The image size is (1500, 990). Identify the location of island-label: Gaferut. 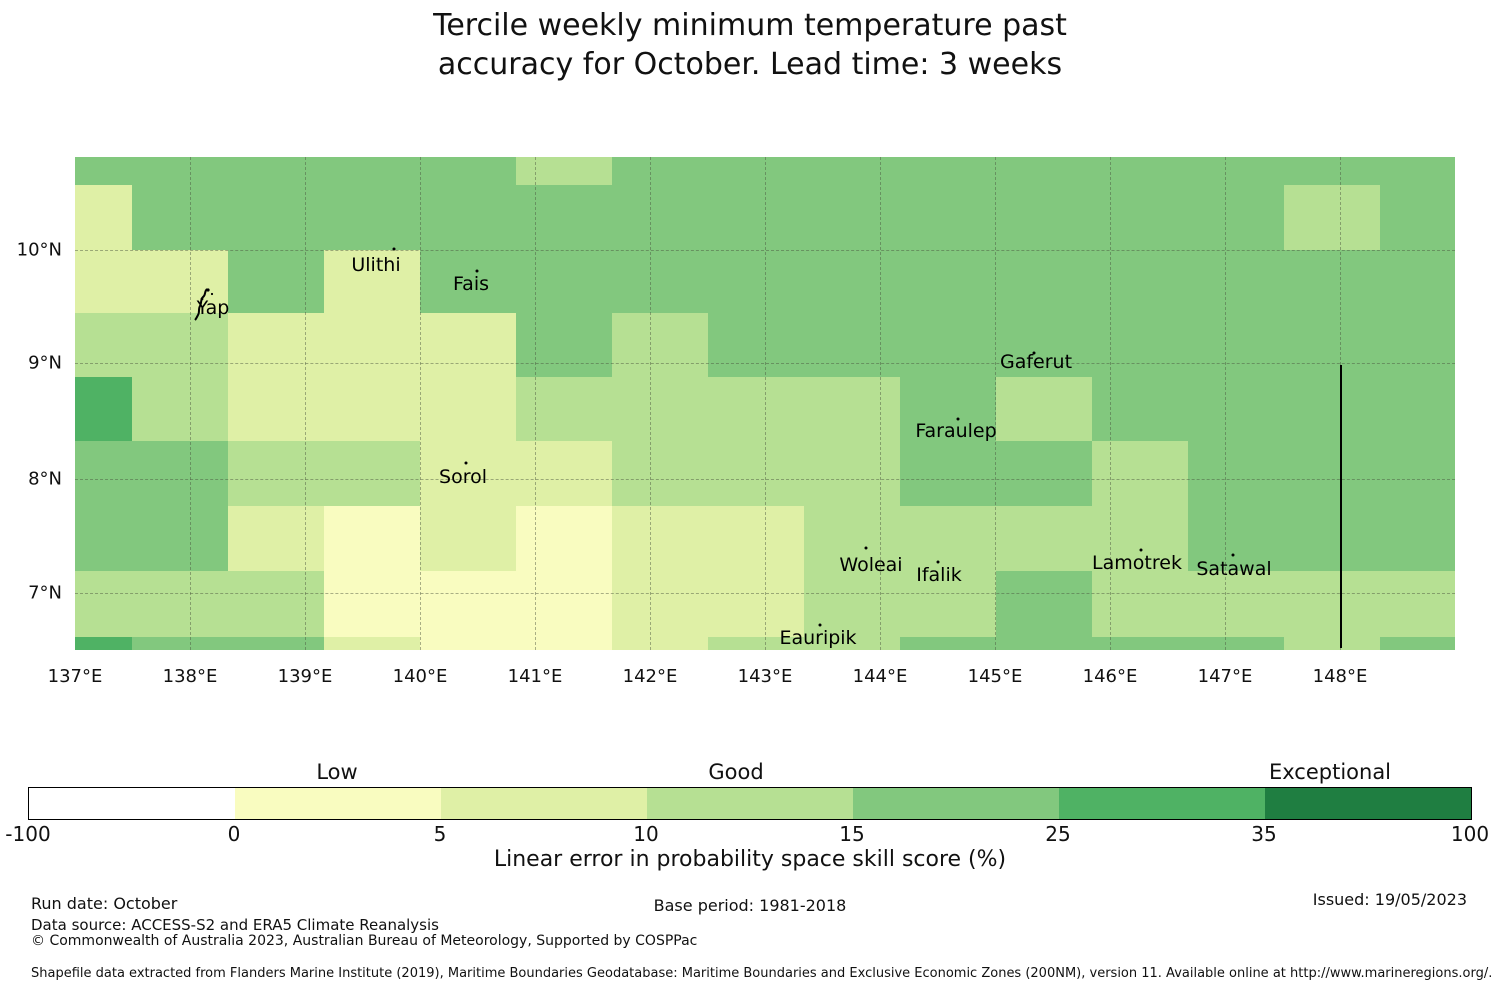
(1036, 362).